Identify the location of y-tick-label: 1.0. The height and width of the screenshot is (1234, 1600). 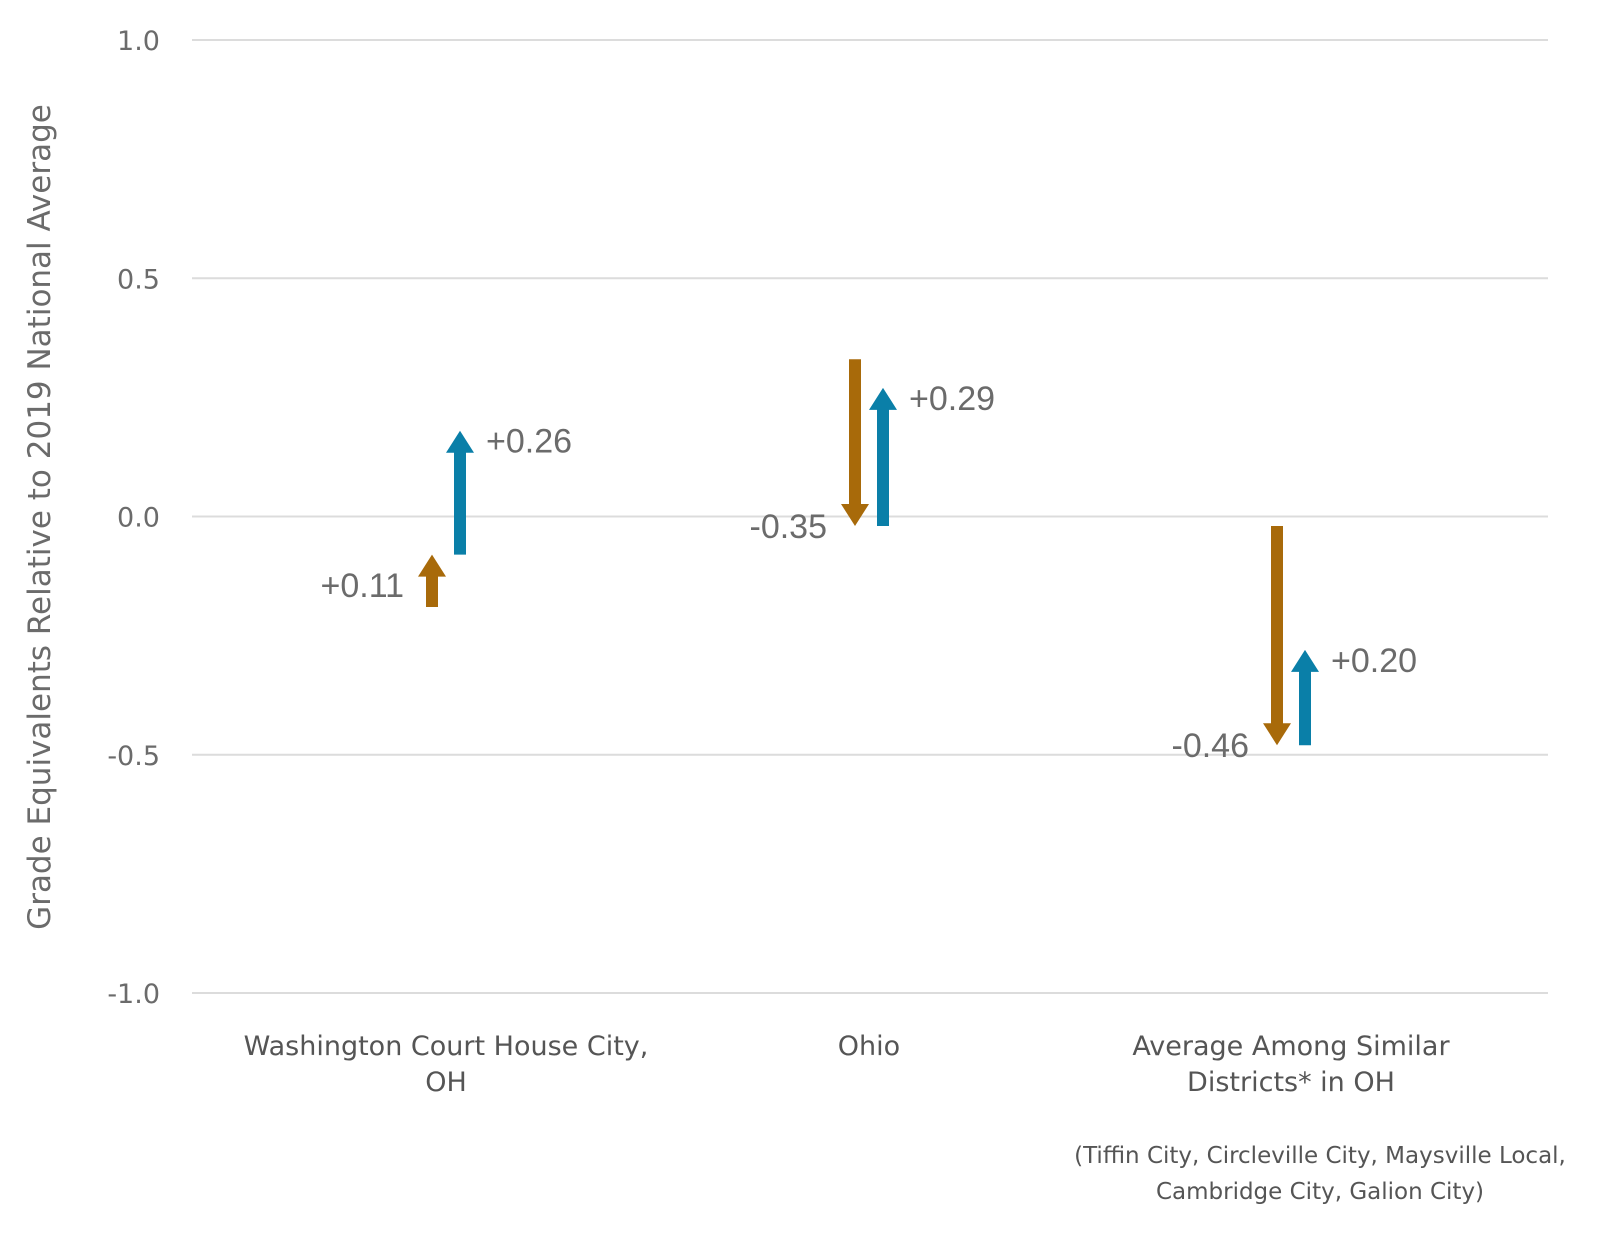
(138, 41).